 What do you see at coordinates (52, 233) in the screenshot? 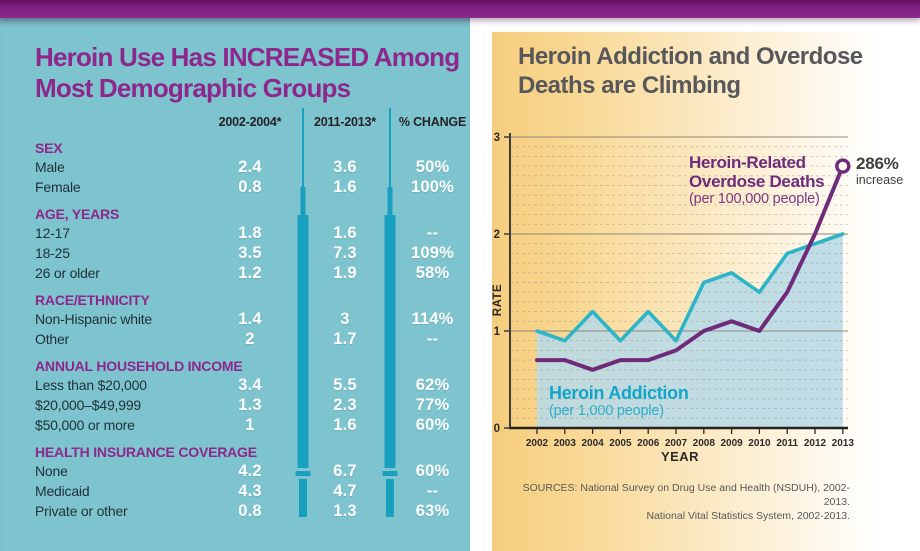
I see `row-label: 12-17` at bounding box center [52, 233].